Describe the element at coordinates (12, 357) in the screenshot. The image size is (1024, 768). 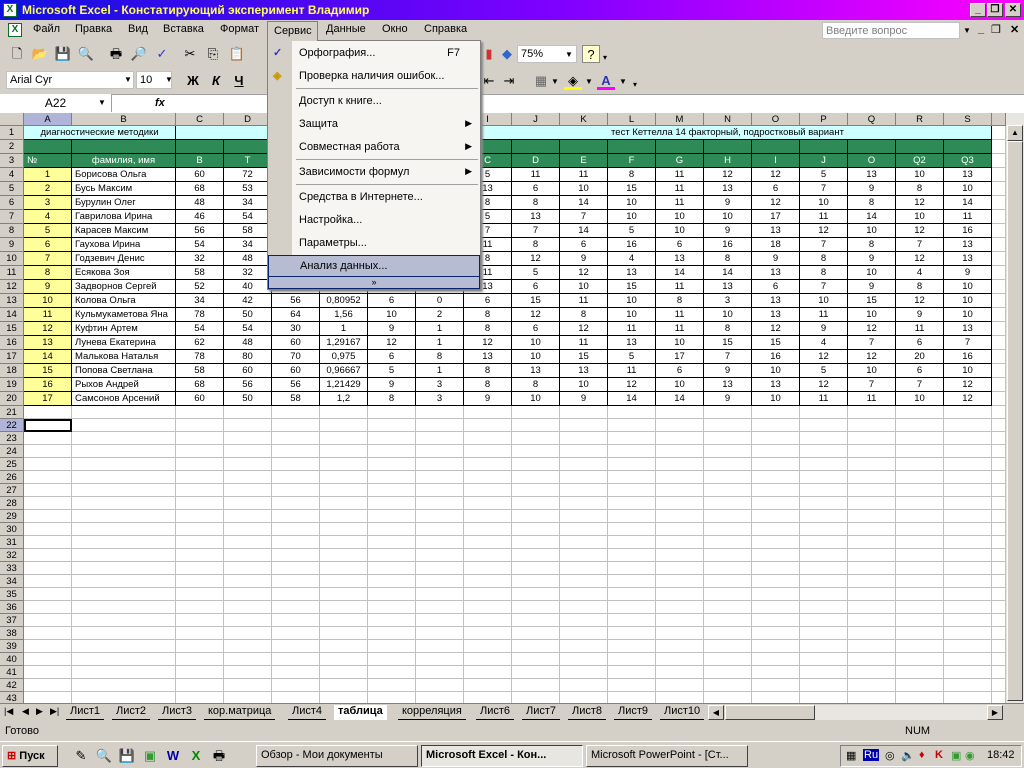
I see `row-header: 17` at that location.